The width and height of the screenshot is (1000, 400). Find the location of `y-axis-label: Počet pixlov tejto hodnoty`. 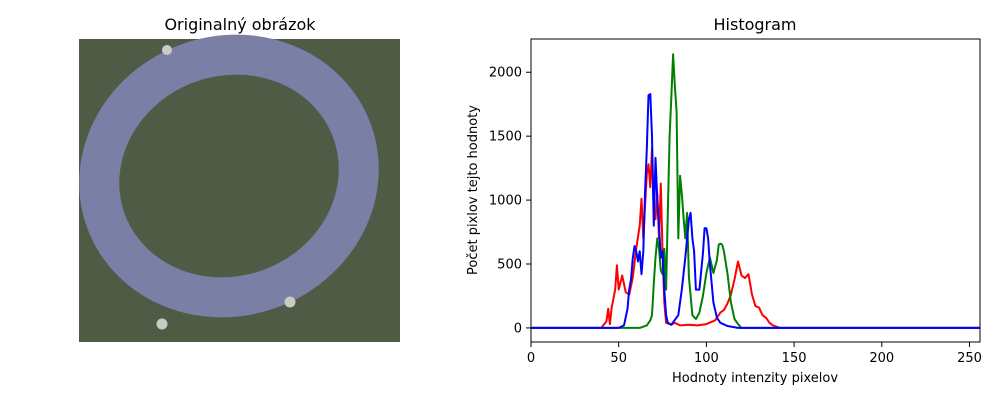

y-axis-label: Počet pixlov tejto hodnoty is located at coordinates (473, 190).